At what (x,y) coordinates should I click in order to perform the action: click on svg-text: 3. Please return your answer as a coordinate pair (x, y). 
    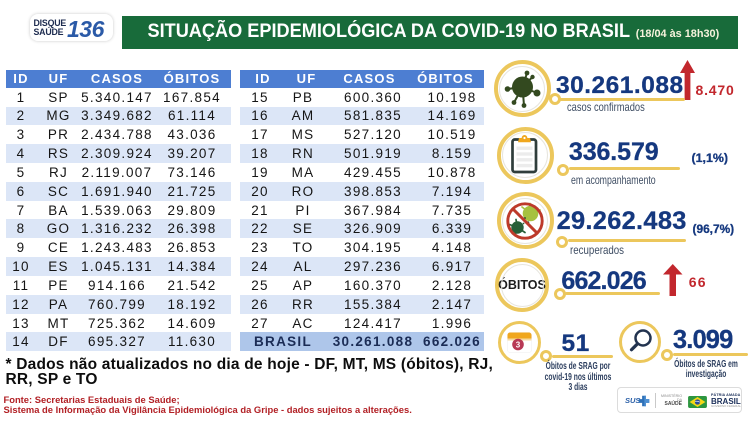
    Looking at the image, I should click on (517, 345).